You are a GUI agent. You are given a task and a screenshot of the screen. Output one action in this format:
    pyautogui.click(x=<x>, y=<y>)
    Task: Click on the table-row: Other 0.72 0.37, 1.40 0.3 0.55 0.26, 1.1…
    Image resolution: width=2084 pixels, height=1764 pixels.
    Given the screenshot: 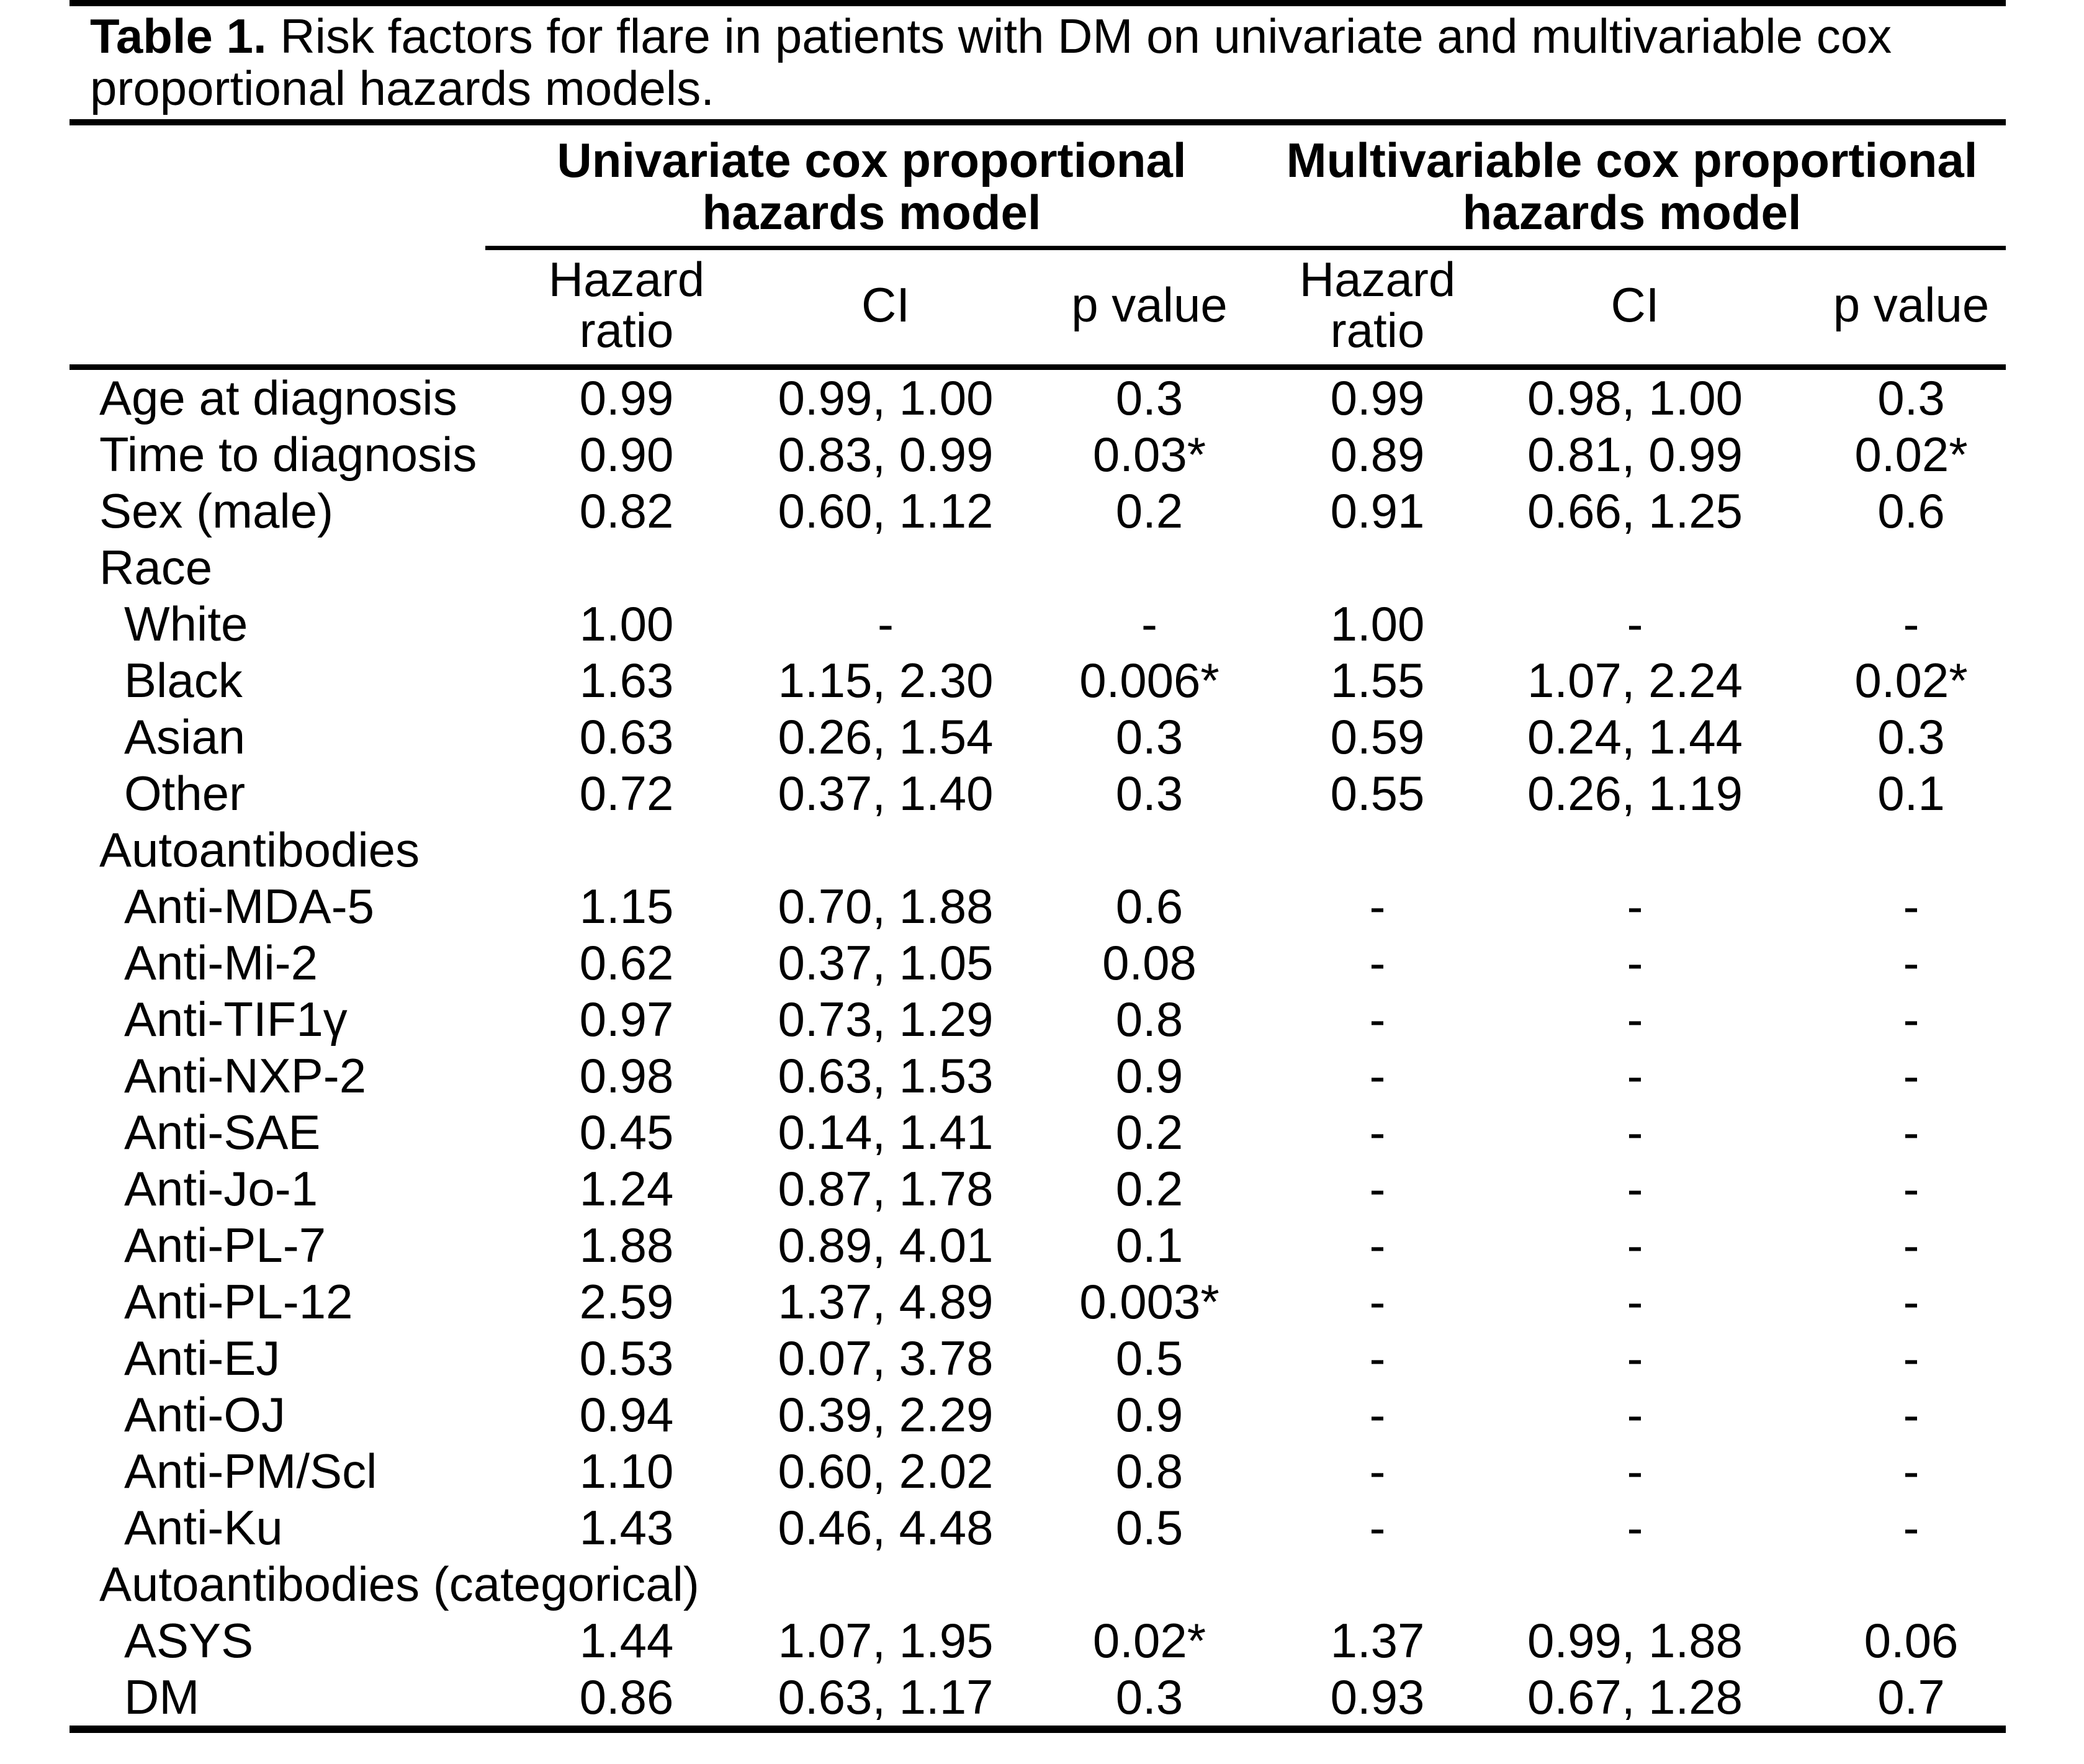 What is the action you would take?
    pyautogui.click(x=1038, y=794)
    